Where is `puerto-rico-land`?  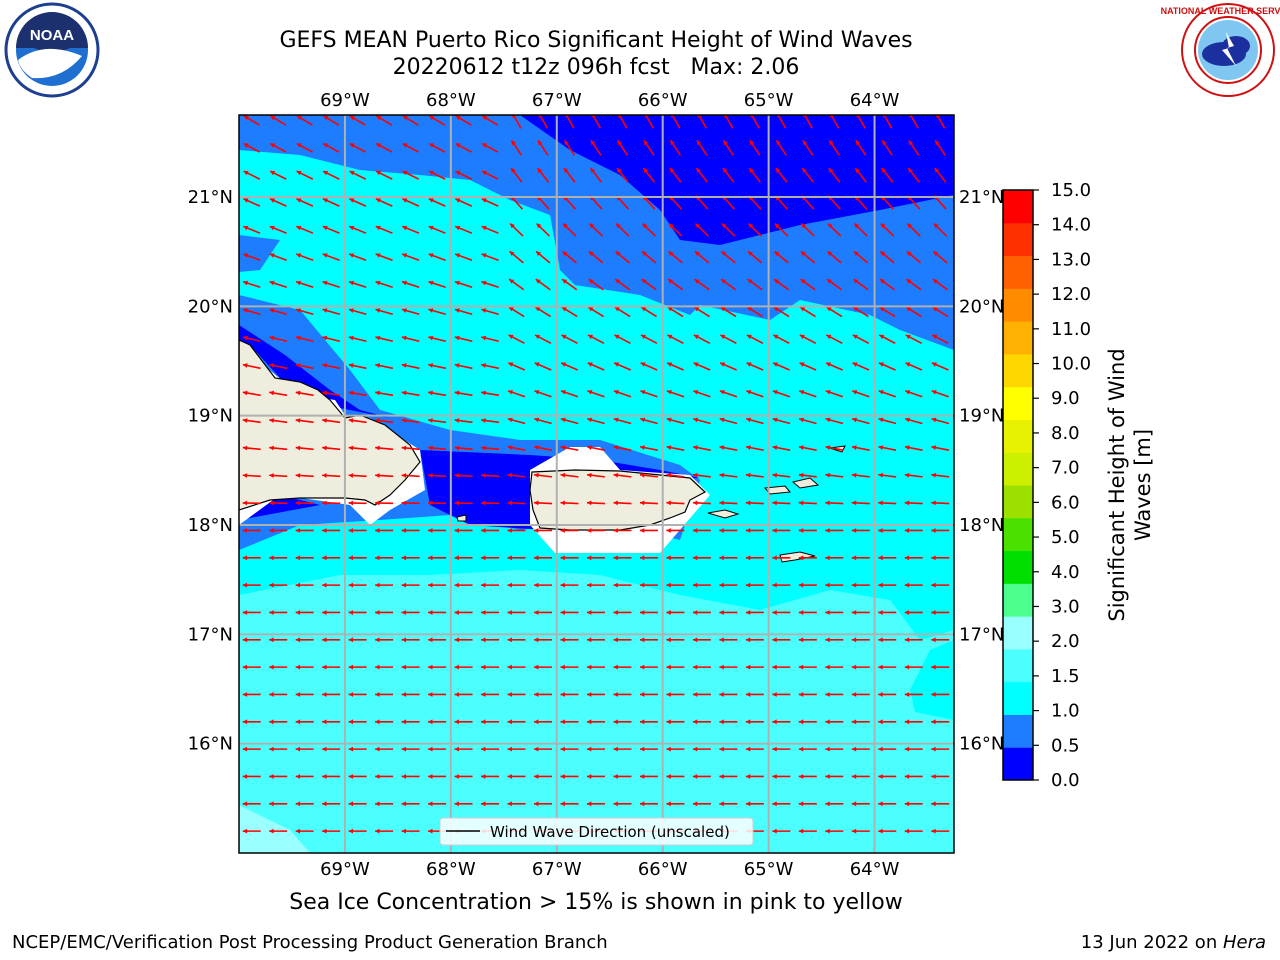 puerto-rico-land is located at coordinates (618, 500).